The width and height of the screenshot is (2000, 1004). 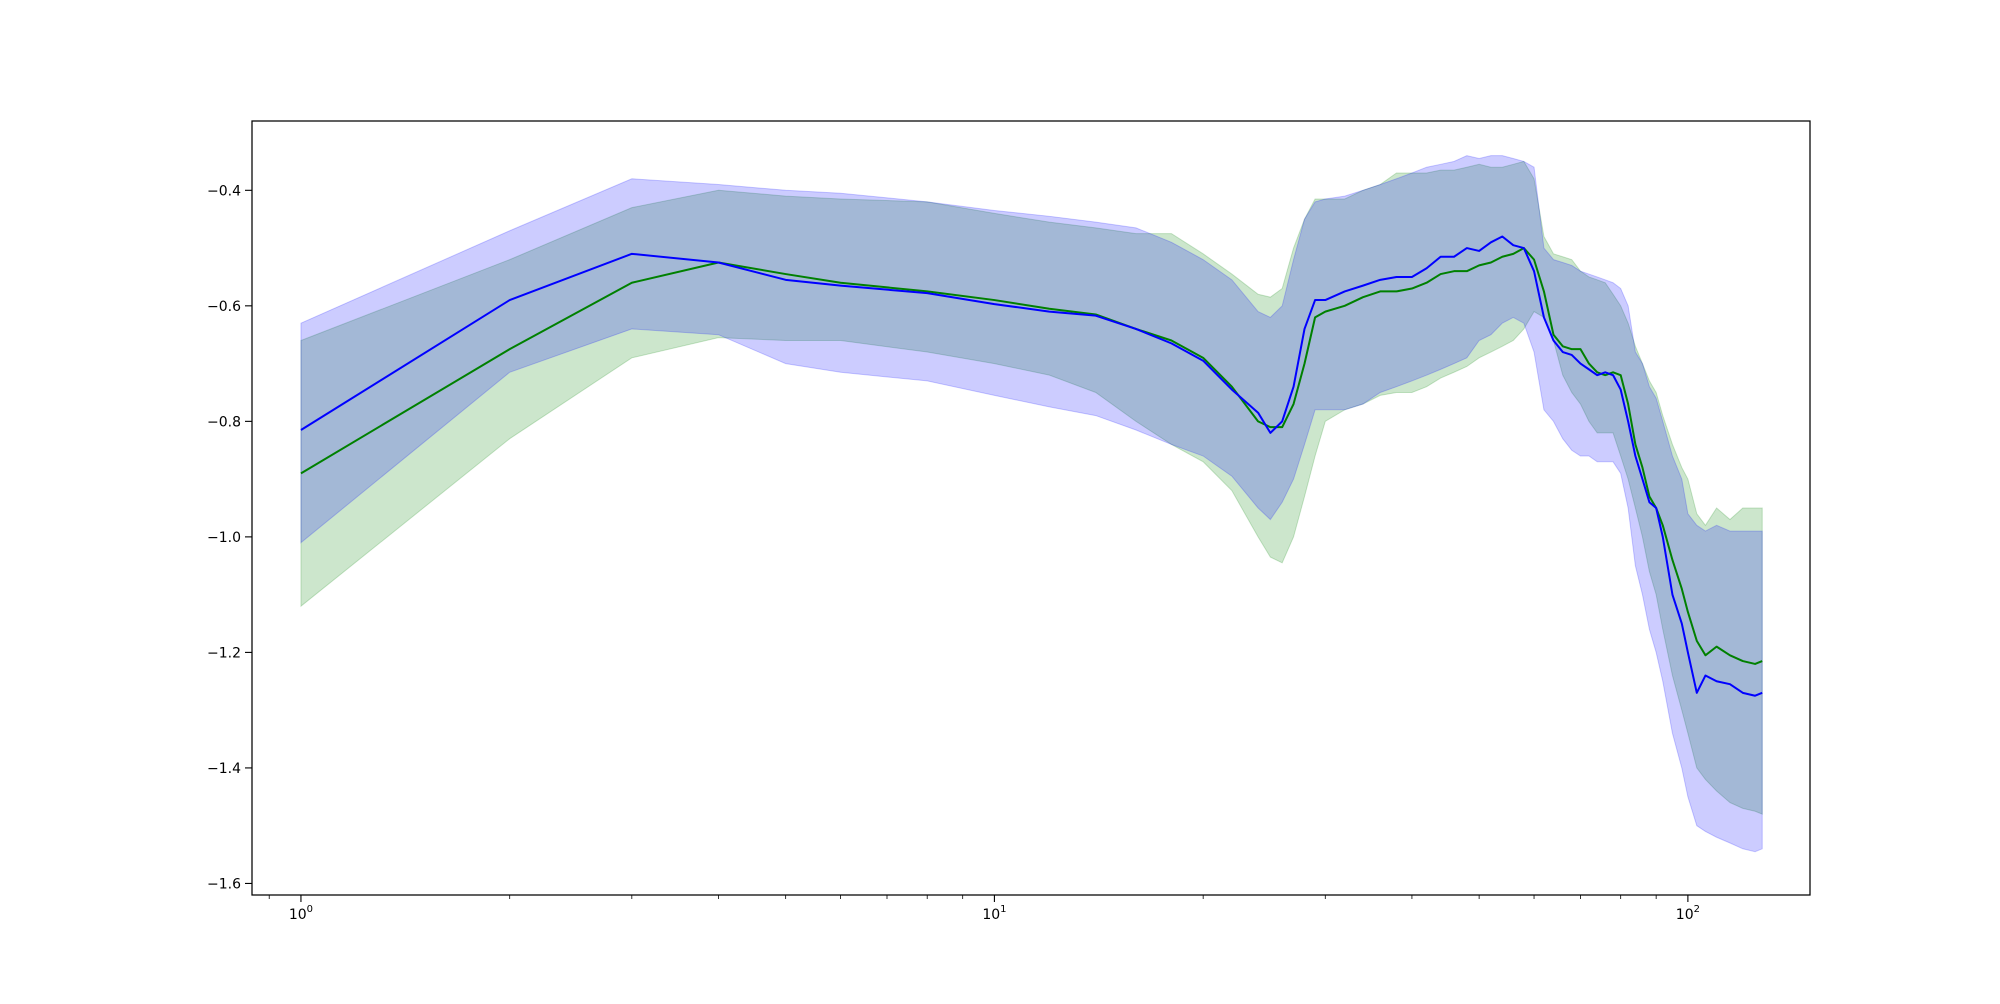 I want to click on x-tick-label: 10¹, so click(x=994, y=913).